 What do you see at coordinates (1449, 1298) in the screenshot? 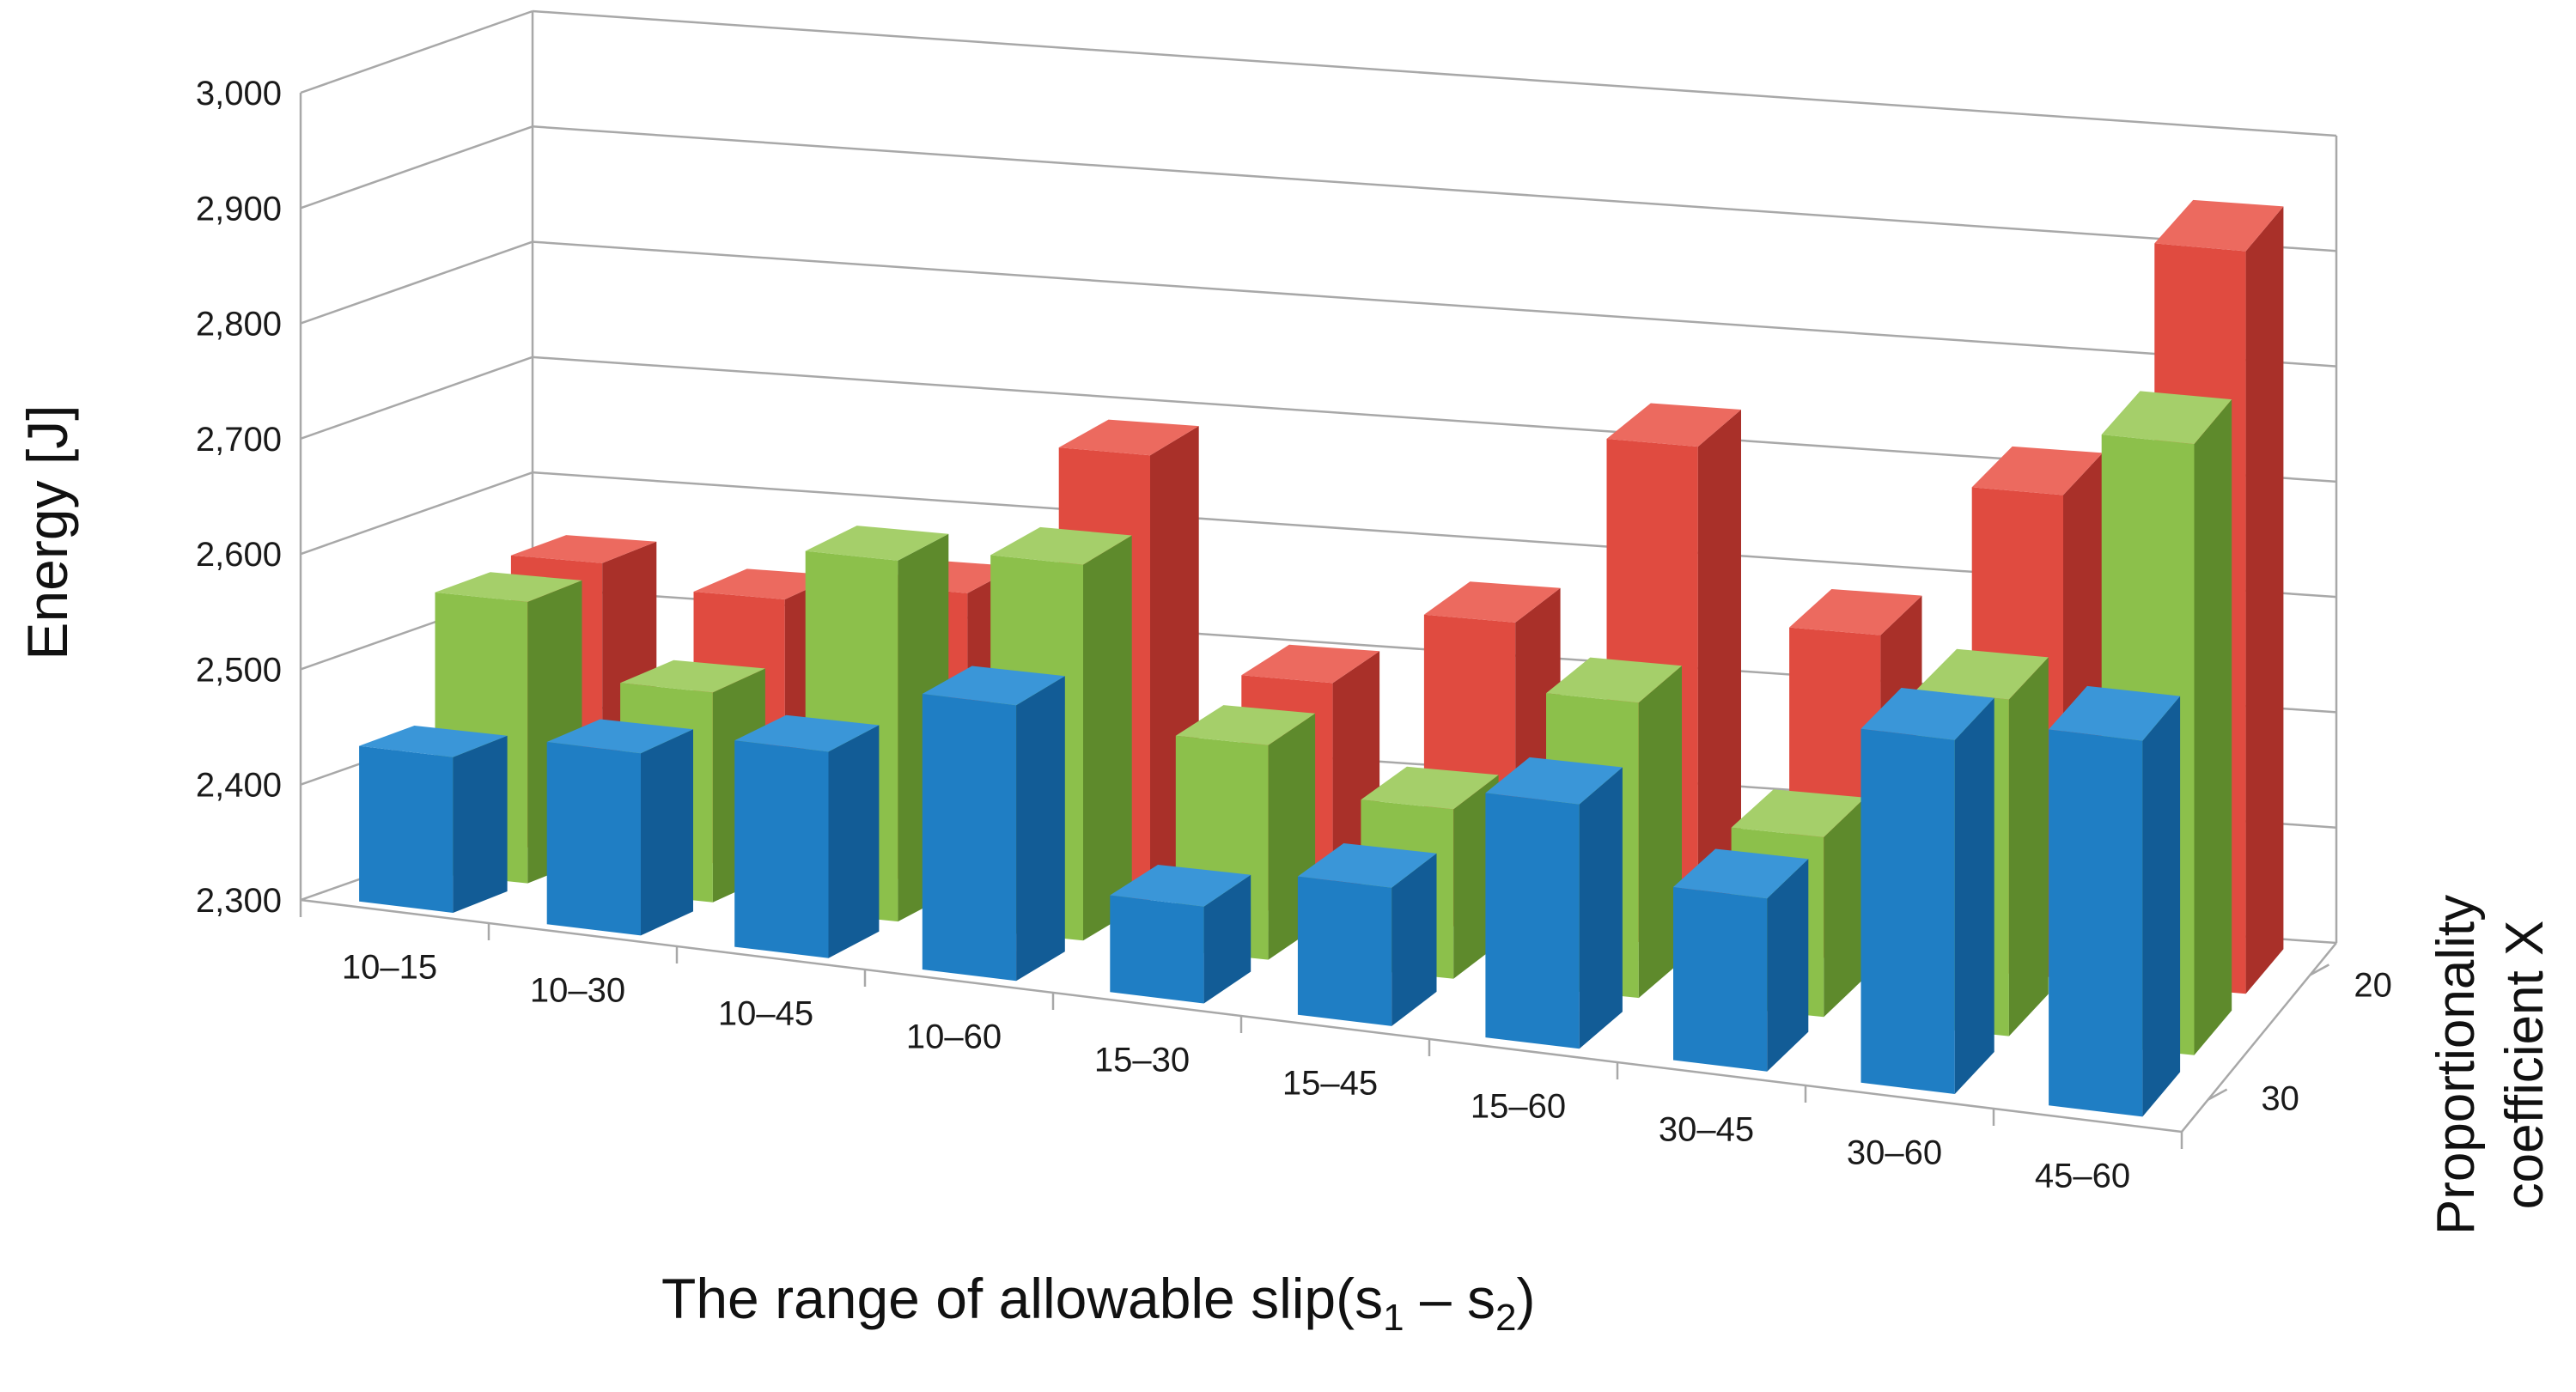
I see `x-axis-title-mid: – s` at bounding box center [1449, 1298].